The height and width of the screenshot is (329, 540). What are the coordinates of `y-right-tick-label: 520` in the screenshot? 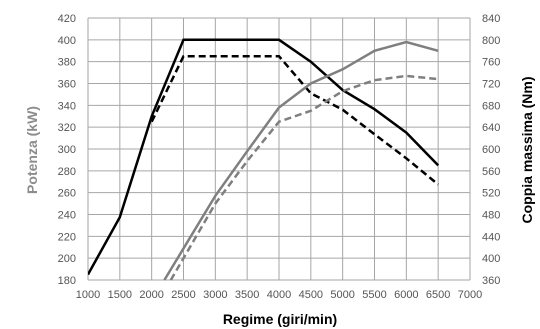 It's located at (491, 194).